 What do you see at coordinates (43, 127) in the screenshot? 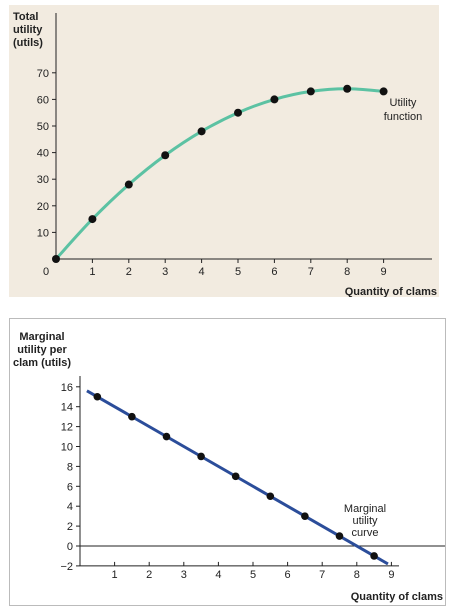
I see `y-tick-label: 50` at bounding box center [43, 127].